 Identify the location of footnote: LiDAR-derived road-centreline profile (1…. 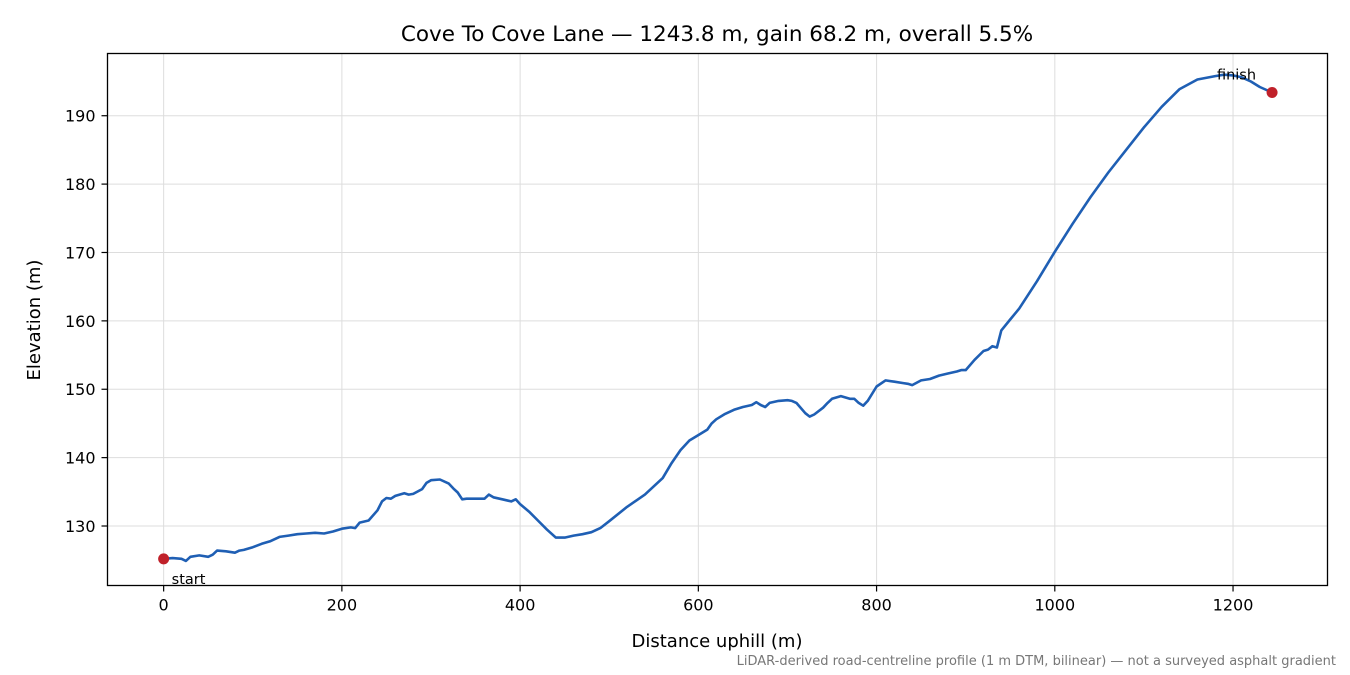
(1036, 661).